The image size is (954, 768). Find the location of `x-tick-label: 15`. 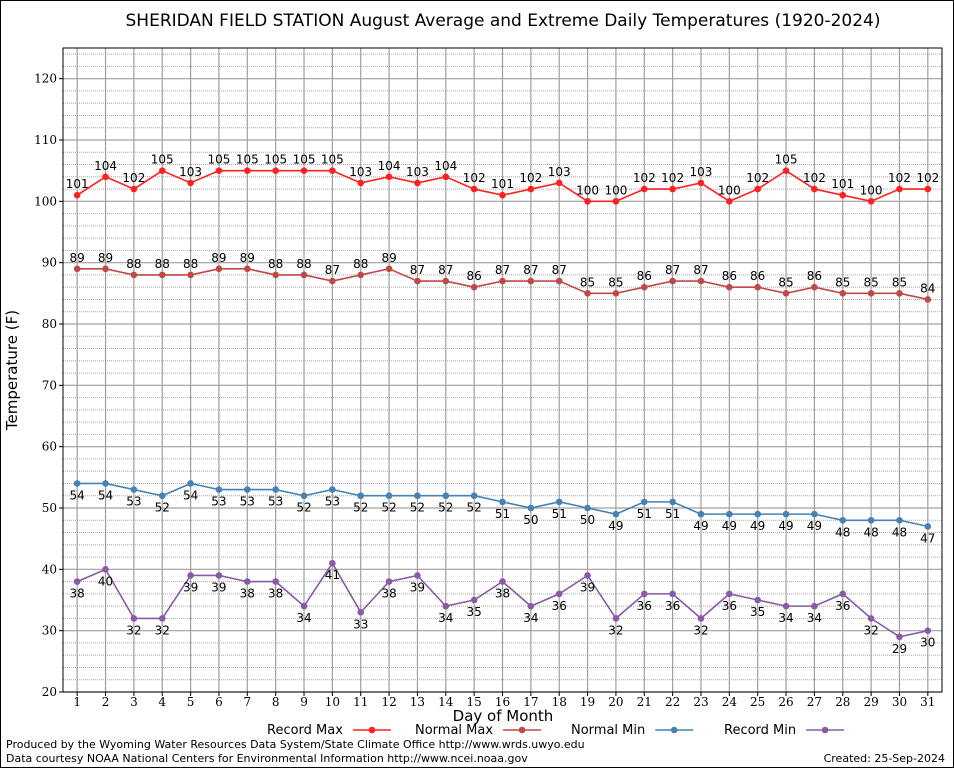

x-tick-label: 15 is located at coordinates (474, 702).